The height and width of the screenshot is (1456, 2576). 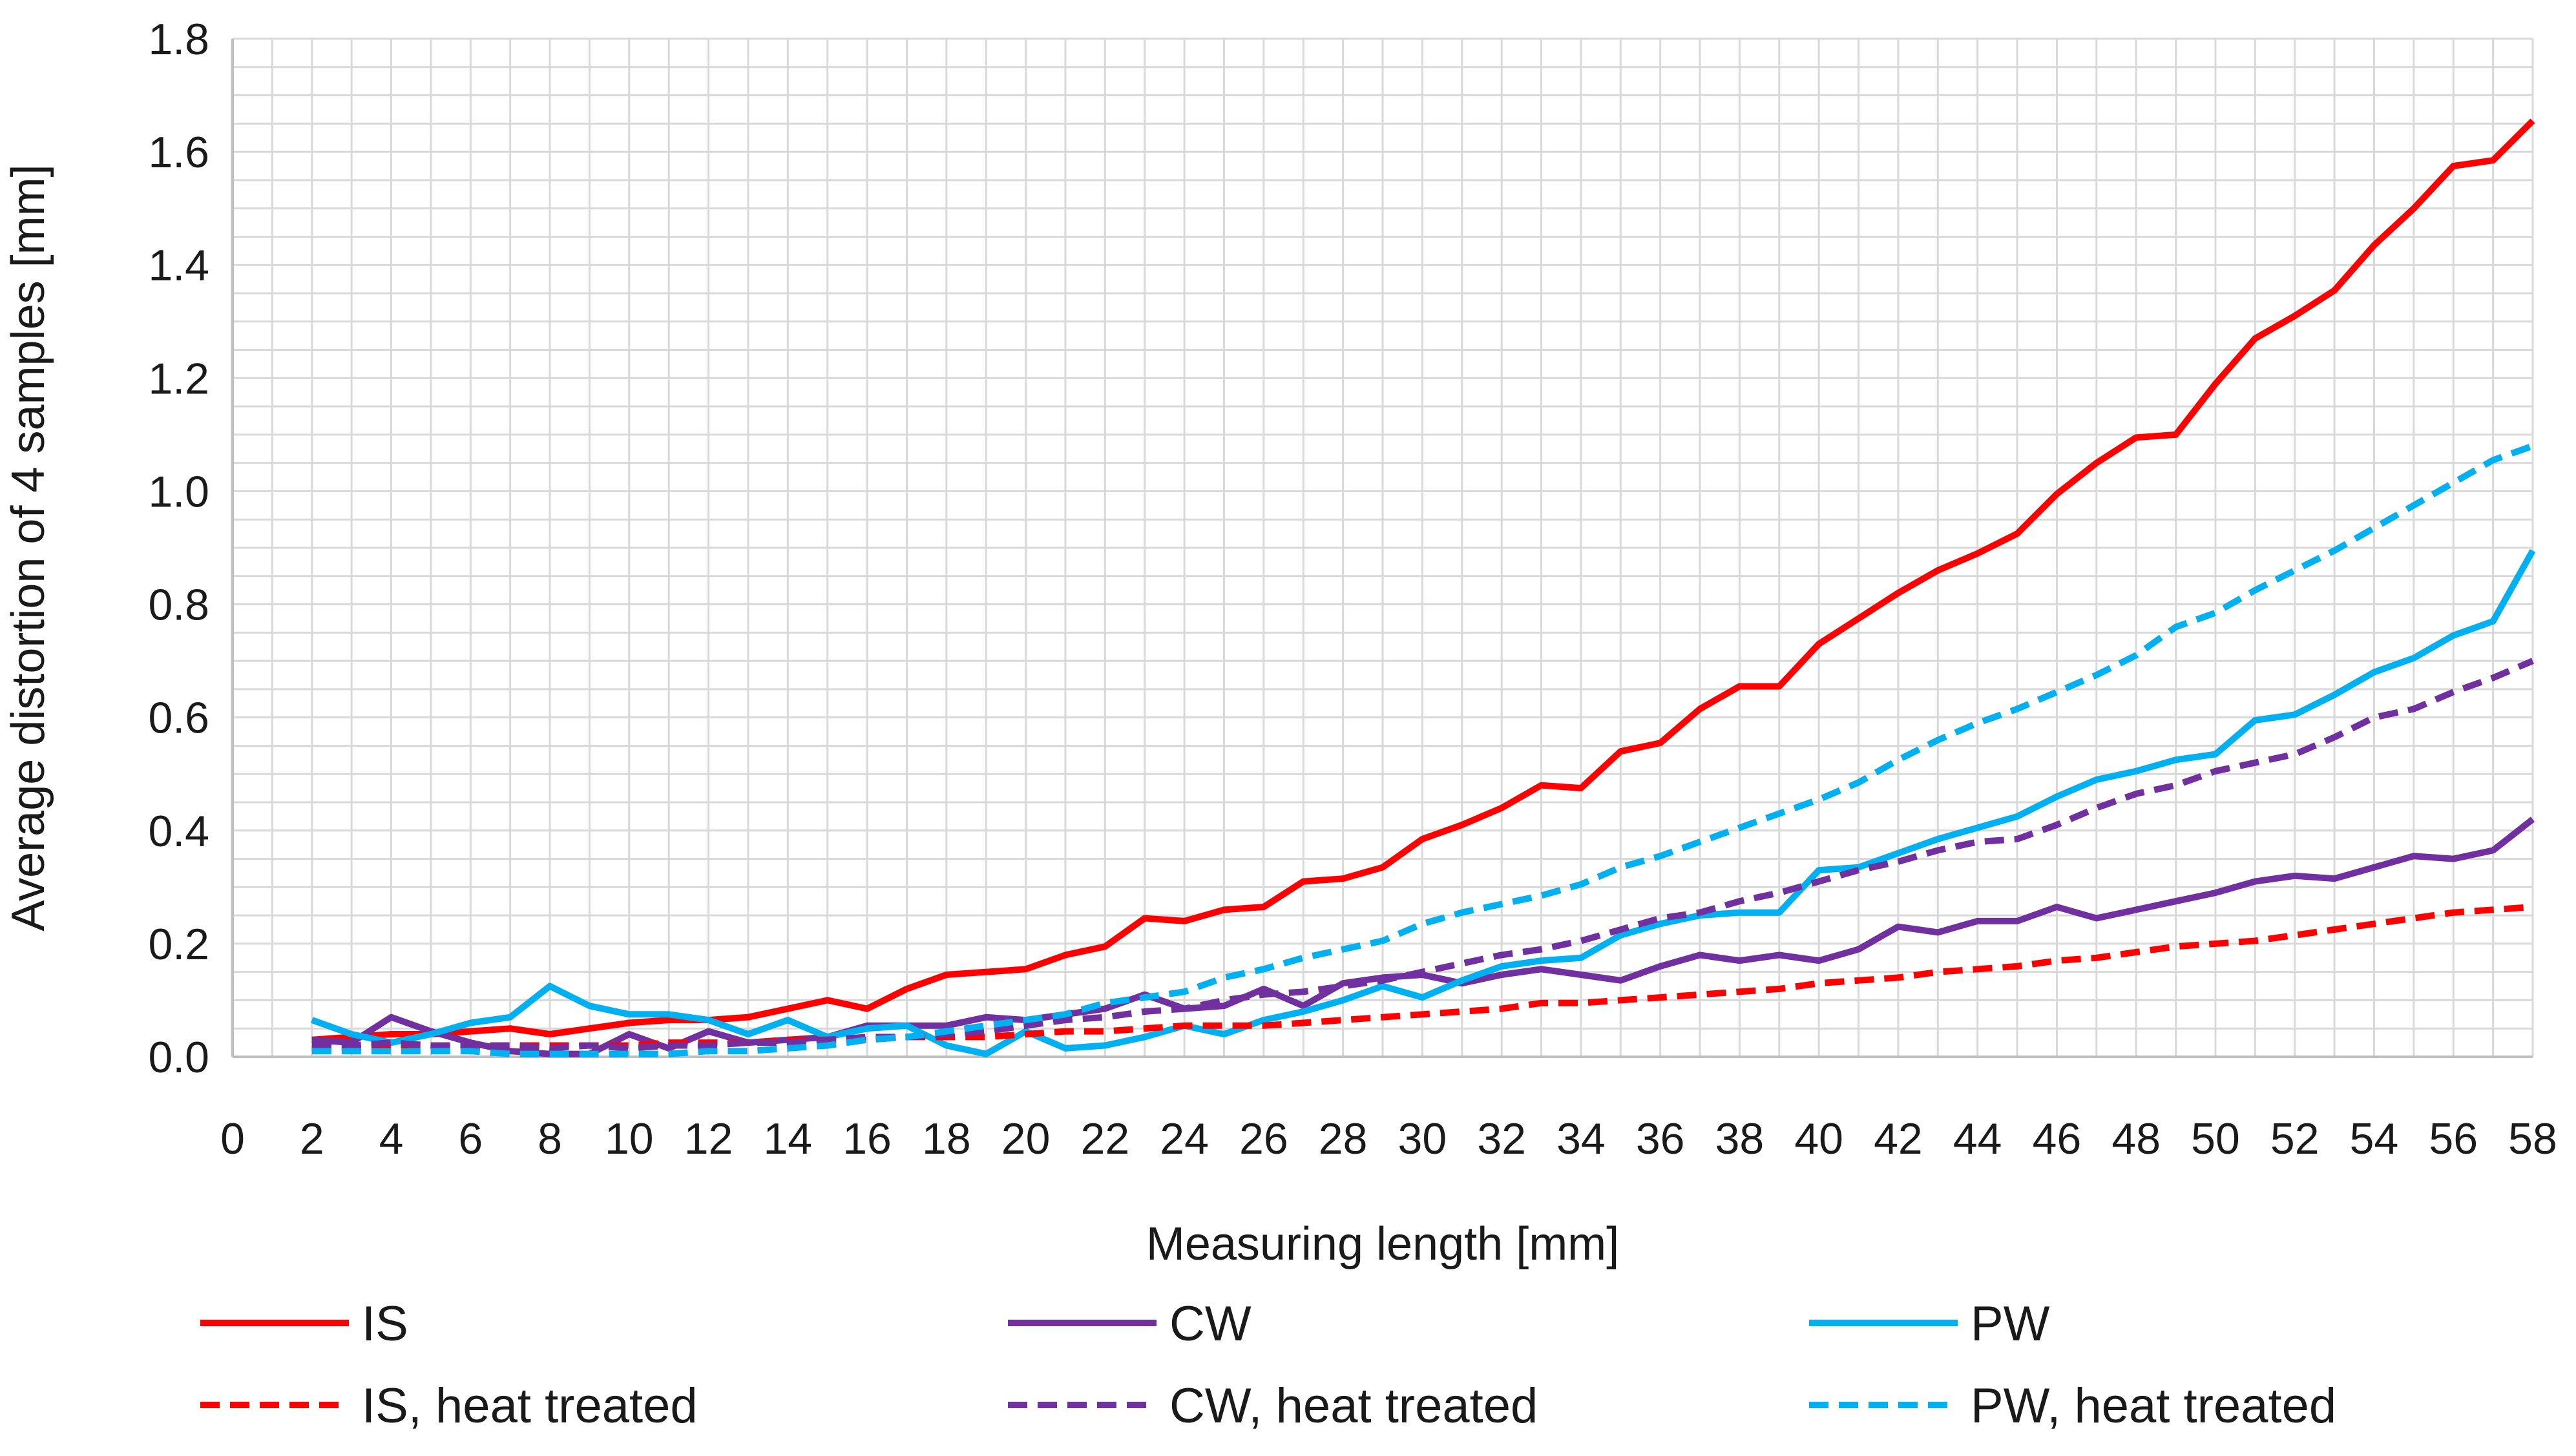 I want to click on x-tick-label: 26, so click(x=1263, y=1138).